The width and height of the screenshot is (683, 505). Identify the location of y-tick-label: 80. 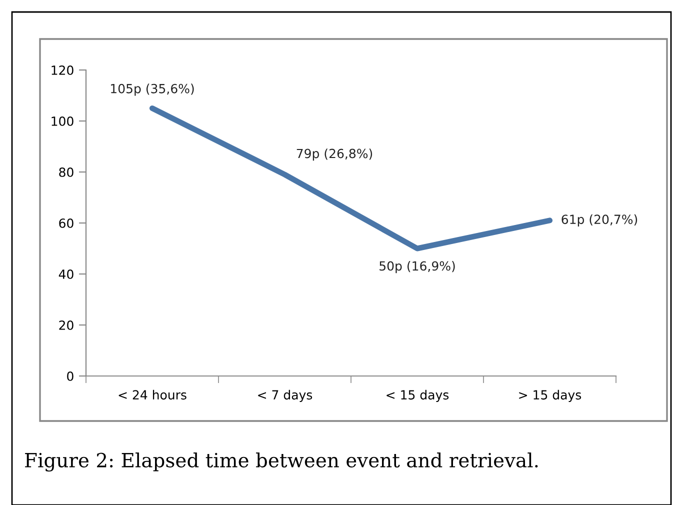
(66, 172).